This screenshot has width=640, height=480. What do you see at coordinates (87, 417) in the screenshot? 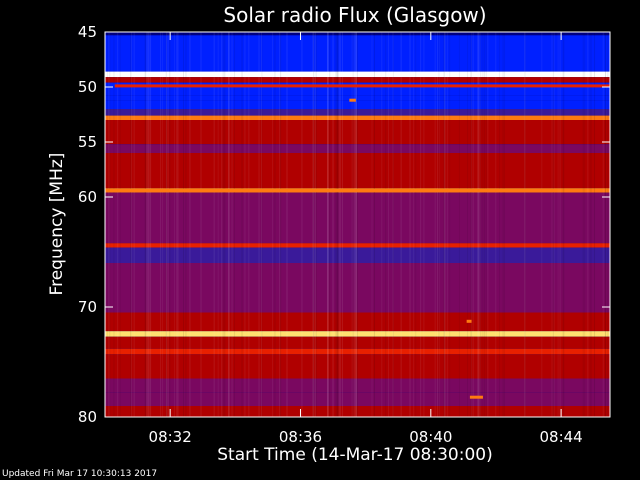
I see `y-tick-label: 80` at bounding box center [87, 417].